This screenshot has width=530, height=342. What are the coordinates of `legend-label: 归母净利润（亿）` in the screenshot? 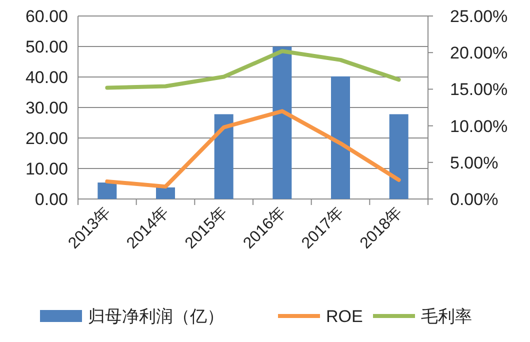 It's located at (156, 316).